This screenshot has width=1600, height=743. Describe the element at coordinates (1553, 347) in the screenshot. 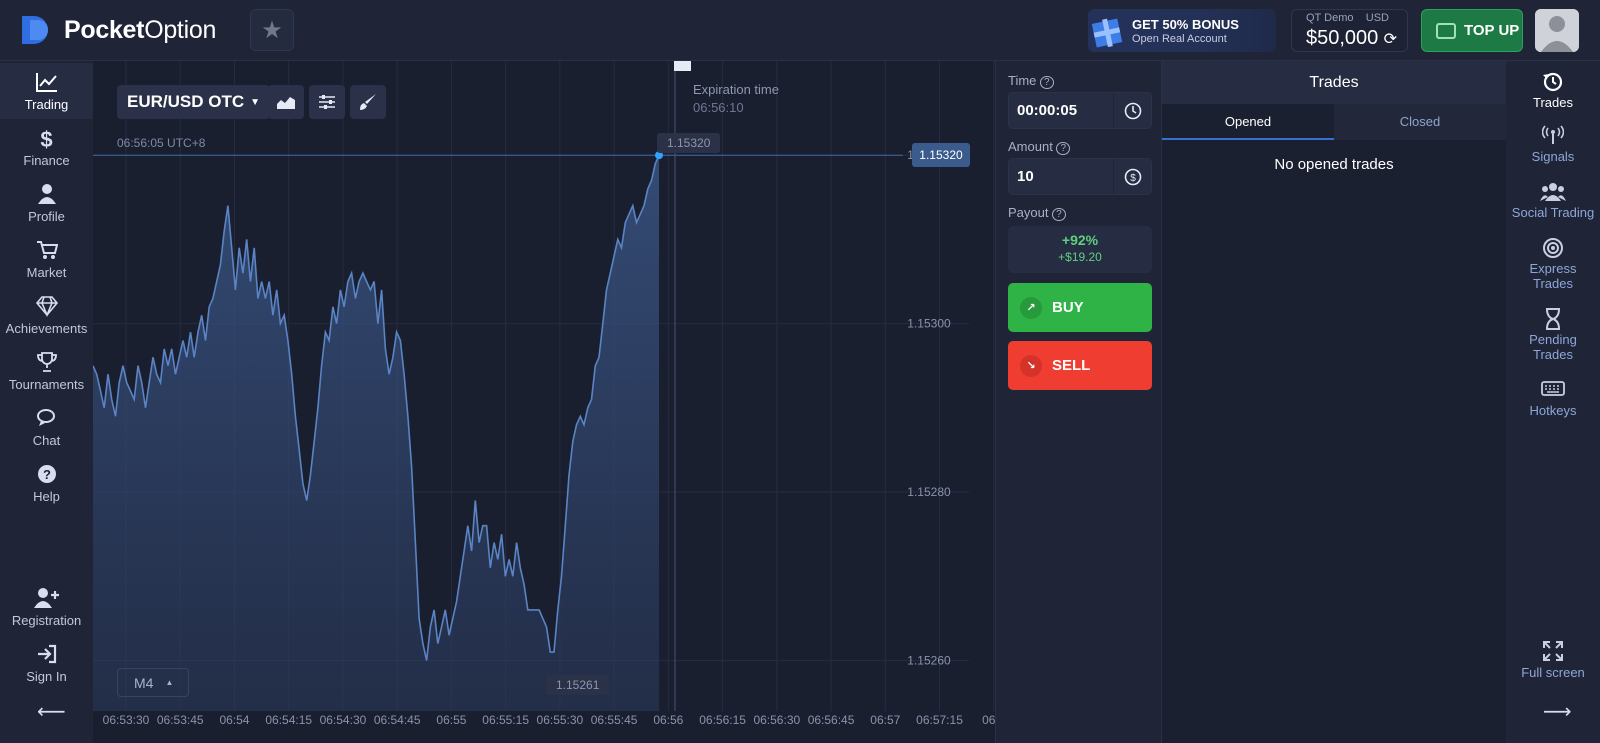

I see `rnav-label: Pending Trades` at that location.